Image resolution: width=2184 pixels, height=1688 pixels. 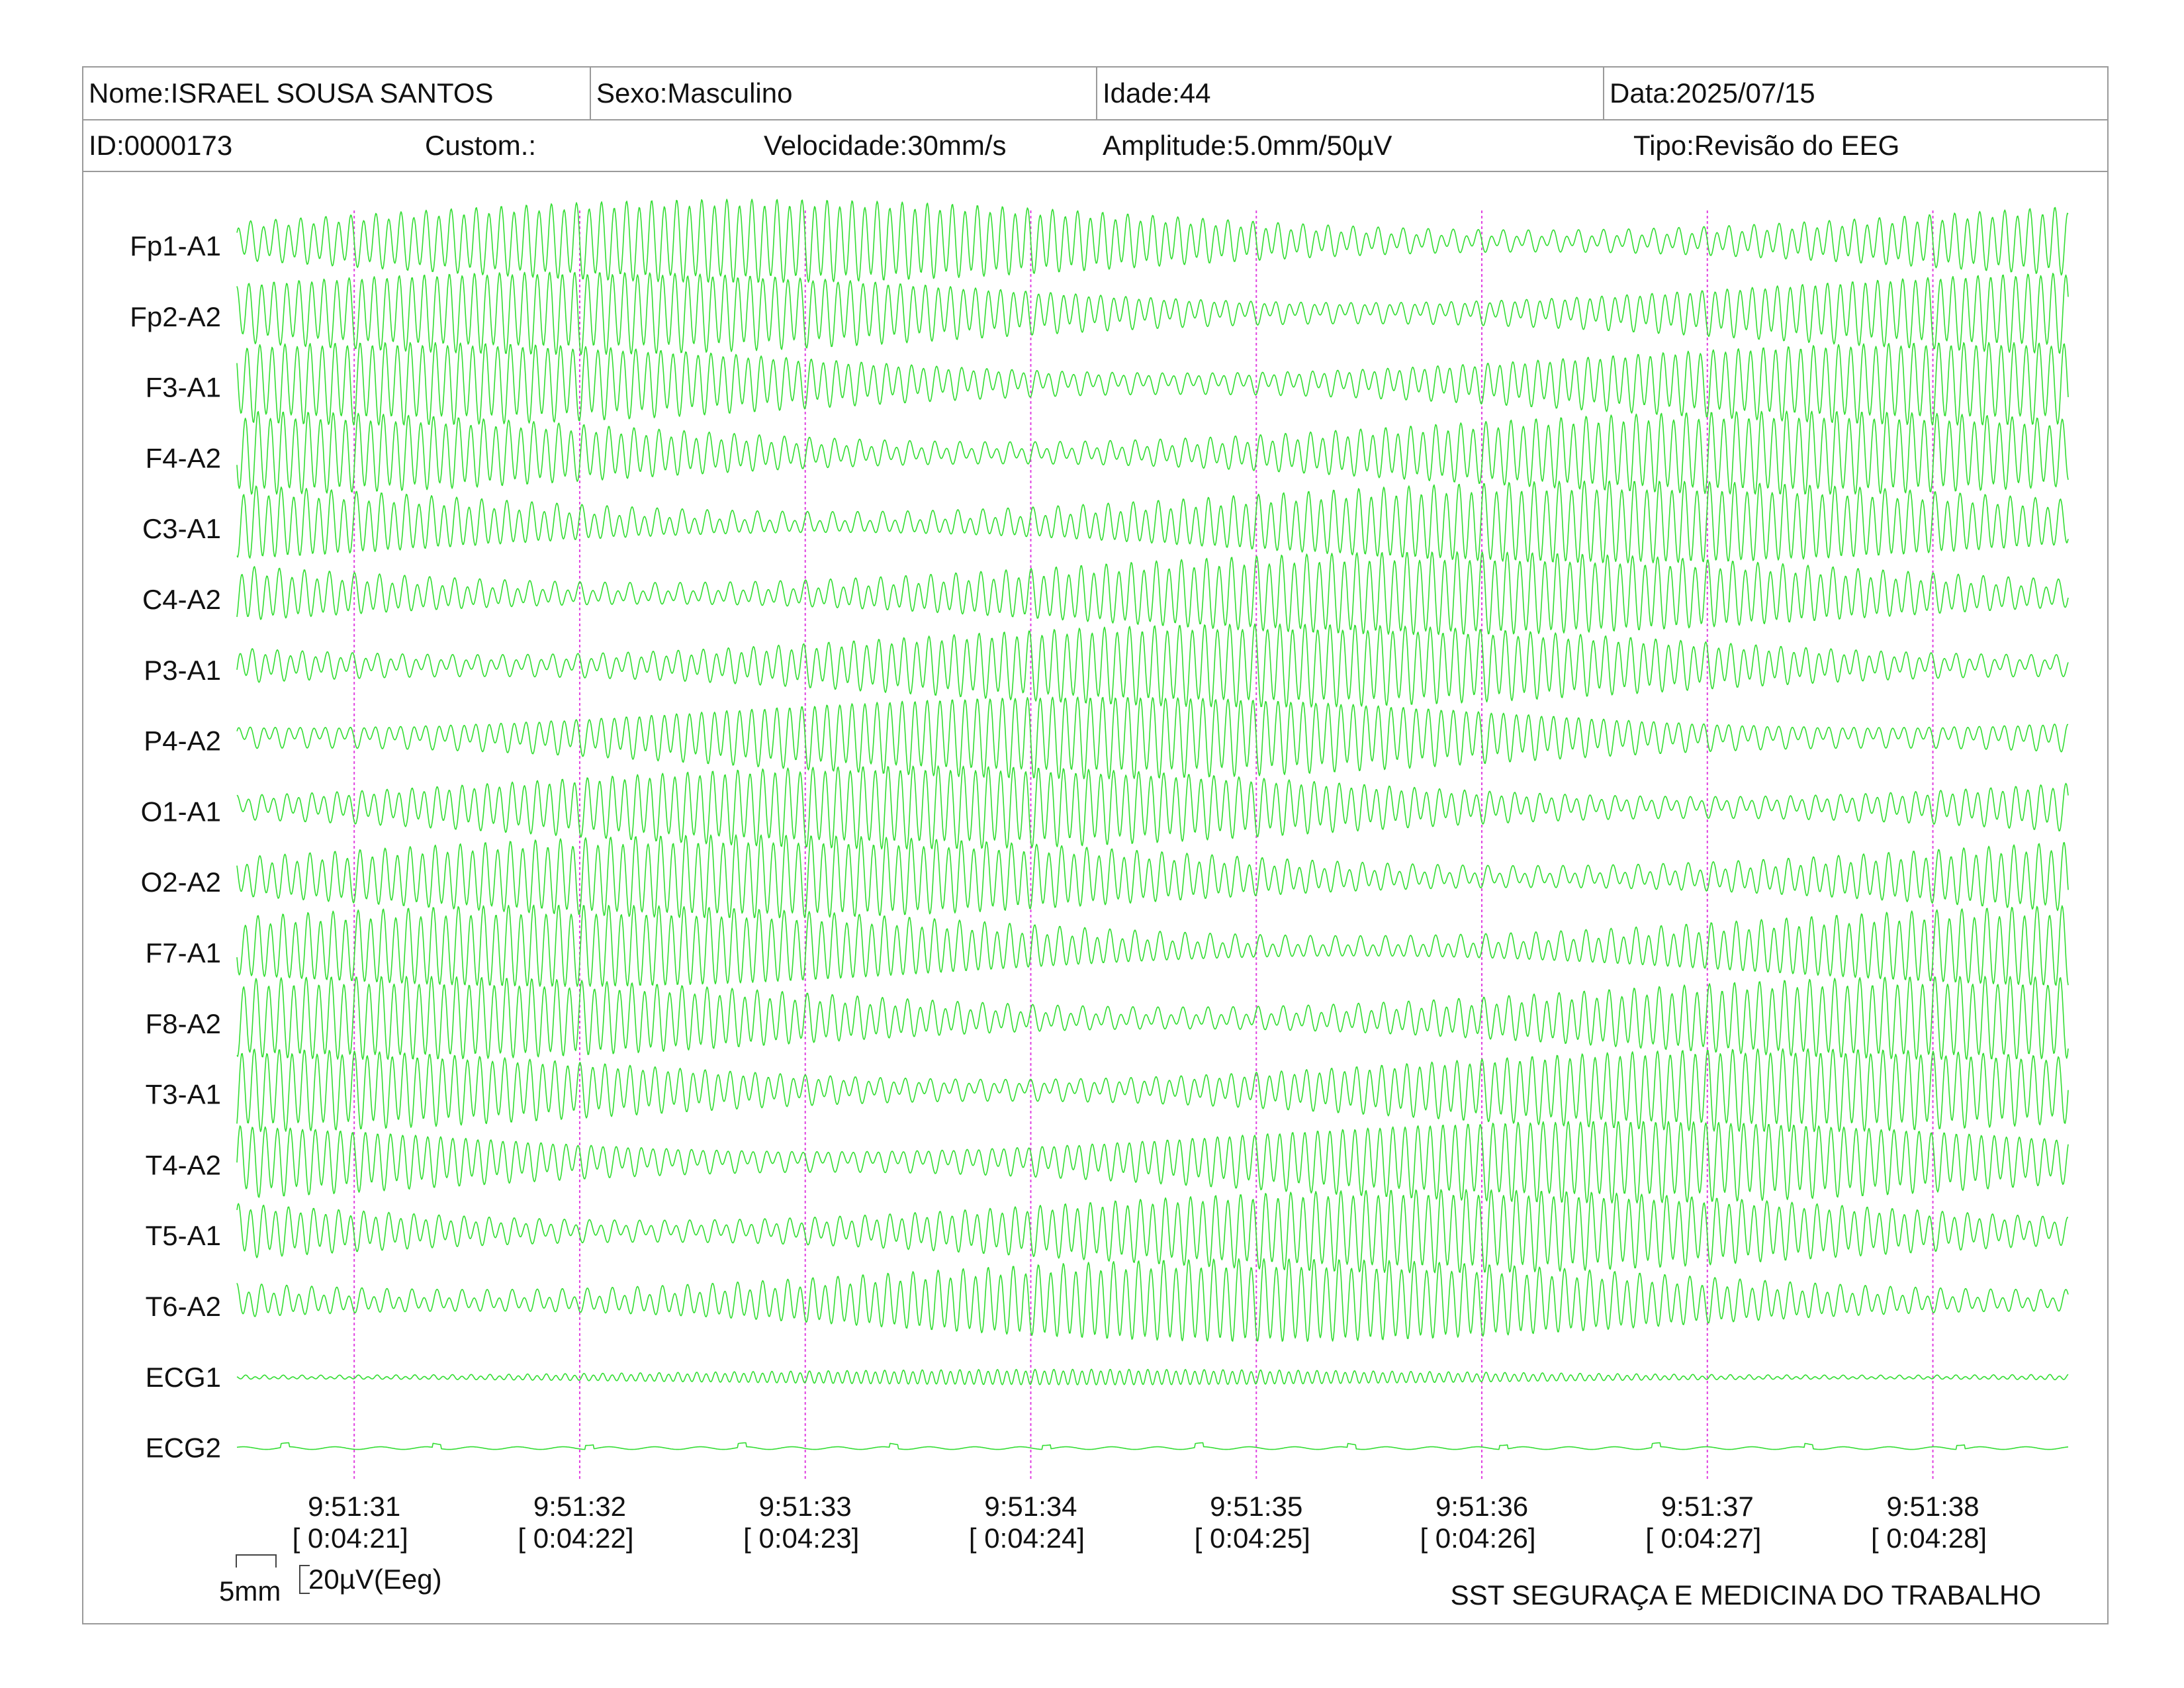 What do you see at coordinates (176, 245) in the screenshot?
I see `channel-label: Fp1-A1` at bounding box center [176, 245].